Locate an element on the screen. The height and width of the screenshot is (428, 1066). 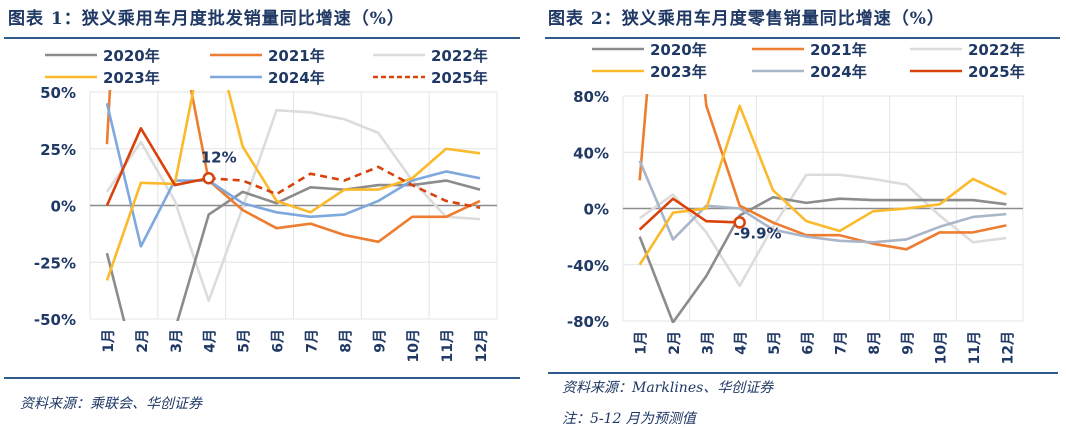
chart2-source: 资料来源：Marklines、华创证券 is located at coordinates (668, 388).